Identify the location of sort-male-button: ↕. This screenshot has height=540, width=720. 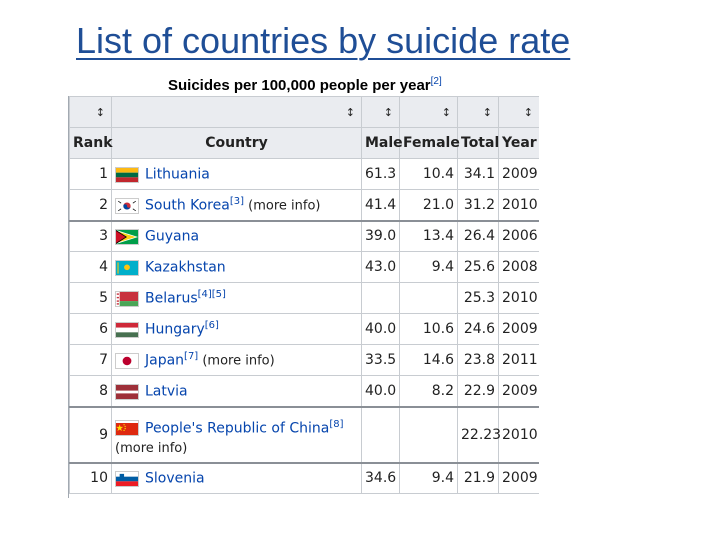
(380, 112).